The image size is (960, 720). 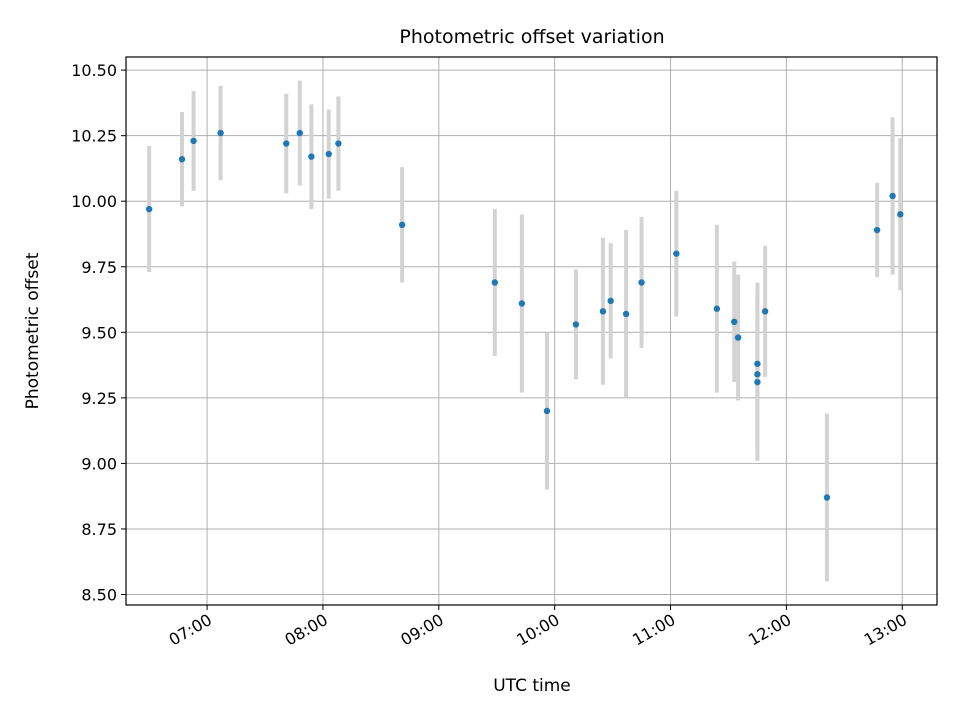 I want to click on x-tick-label: 13:00, so click(x=885, y=630).